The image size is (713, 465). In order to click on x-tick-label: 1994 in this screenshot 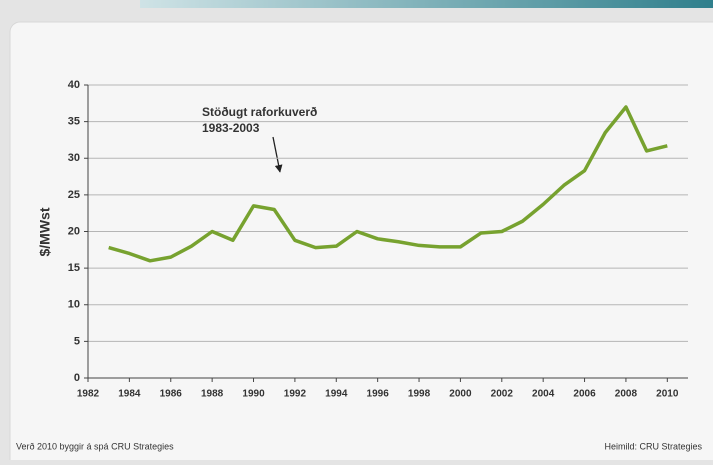, I will do `click(336, 394)`.